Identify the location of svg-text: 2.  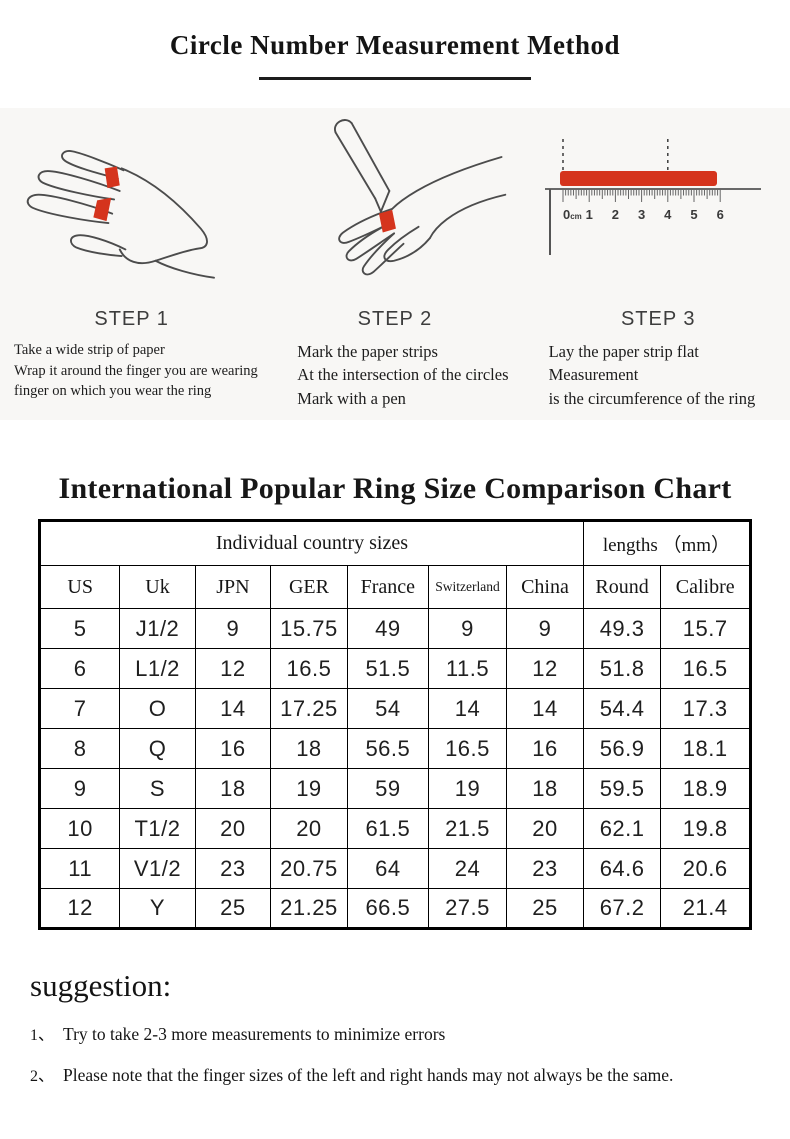
(615, 214).